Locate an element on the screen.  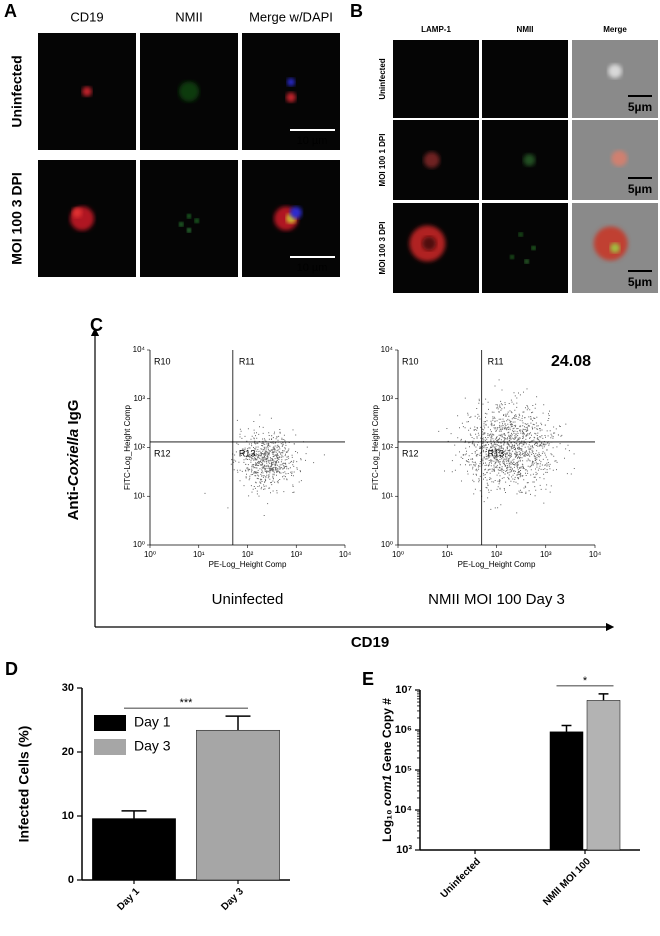
column-title: LAMP-1 is located at coordinates (436, 29).